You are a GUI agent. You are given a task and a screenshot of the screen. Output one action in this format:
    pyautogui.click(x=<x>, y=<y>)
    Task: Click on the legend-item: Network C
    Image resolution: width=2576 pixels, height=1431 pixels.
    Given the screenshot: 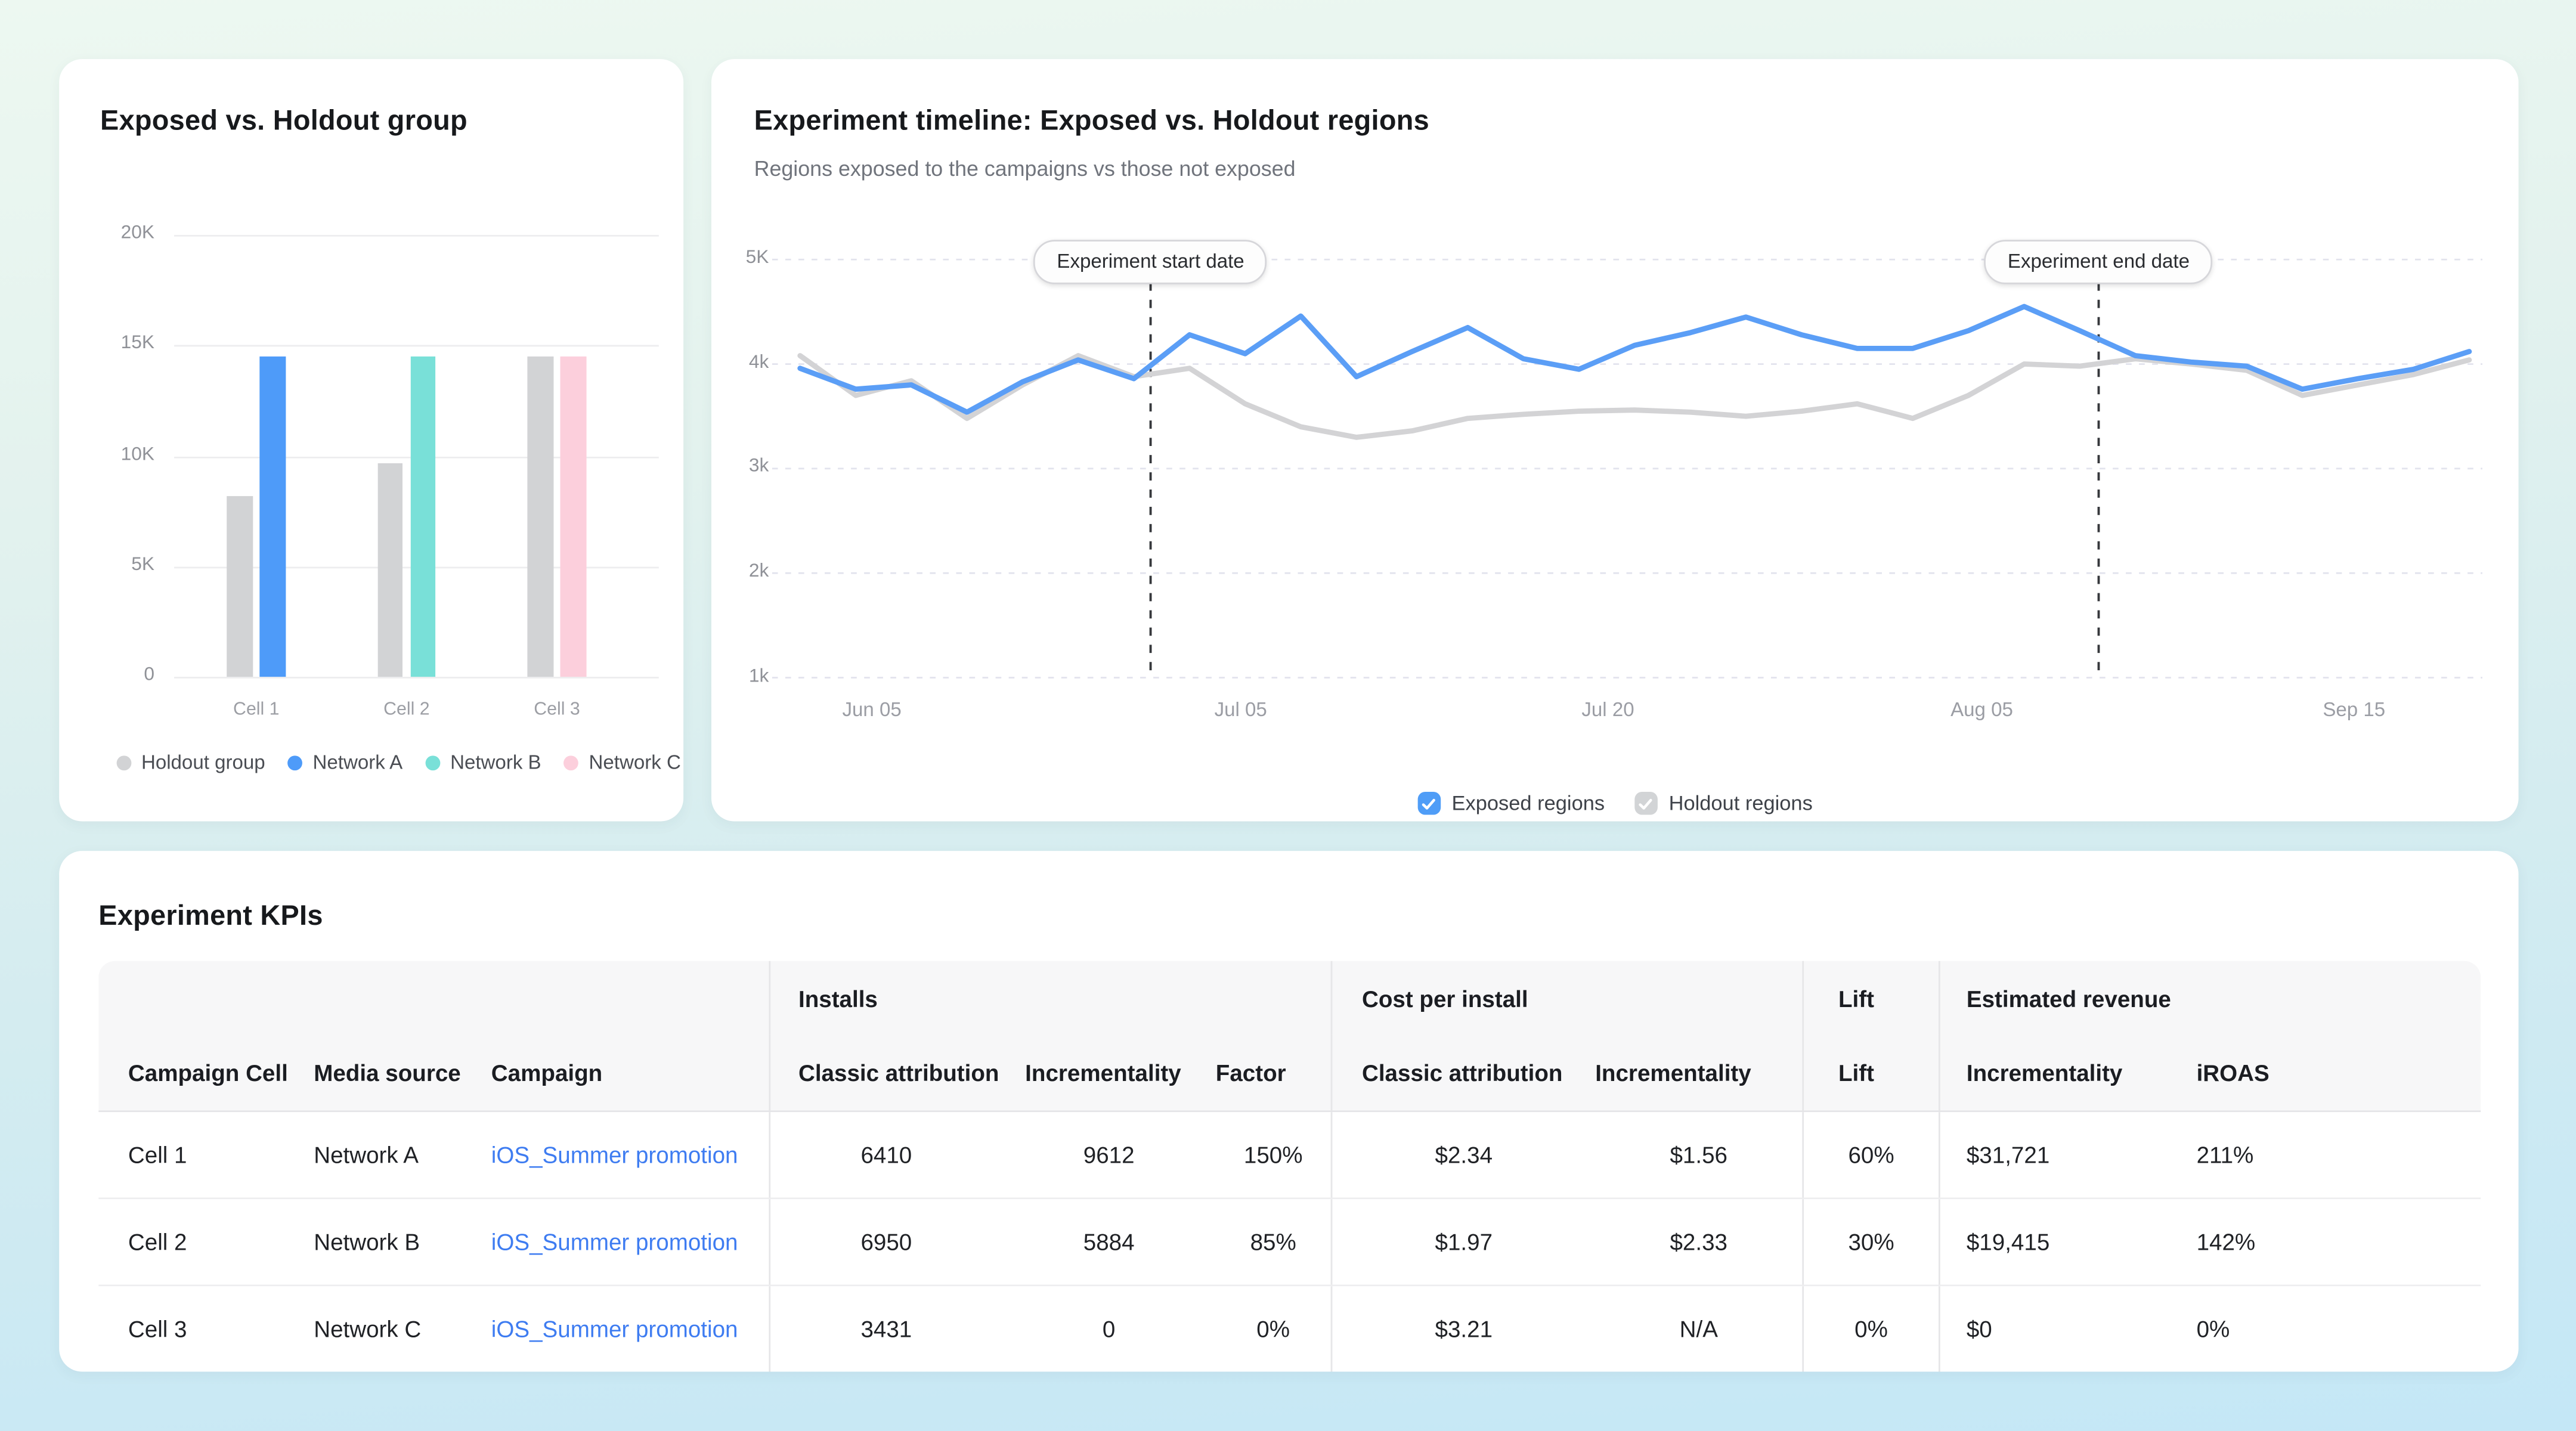 What is the action you would take?
    pyautogui.click(x=623, y=762)
    